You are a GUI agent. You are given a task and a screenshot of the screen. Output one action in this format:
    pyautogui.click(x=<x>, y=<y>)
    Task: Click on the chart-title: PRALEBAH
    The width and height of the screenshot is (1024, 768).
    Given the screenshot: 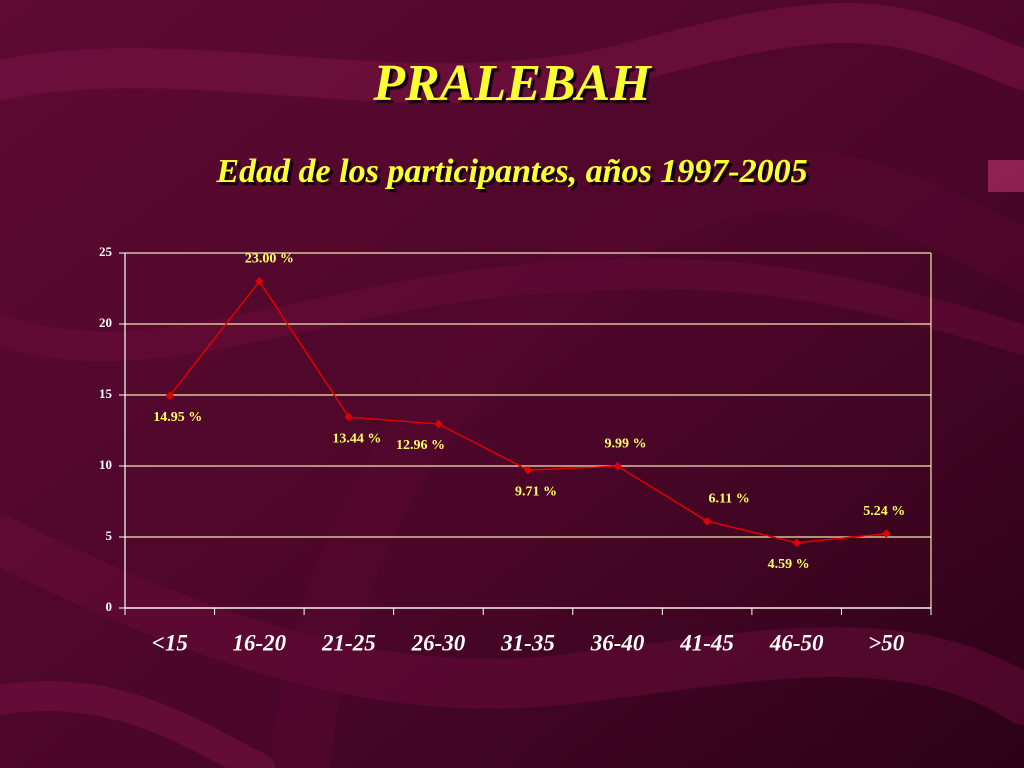 What is the action you would take?
    pyautogui.click(x=512, y=83)
    